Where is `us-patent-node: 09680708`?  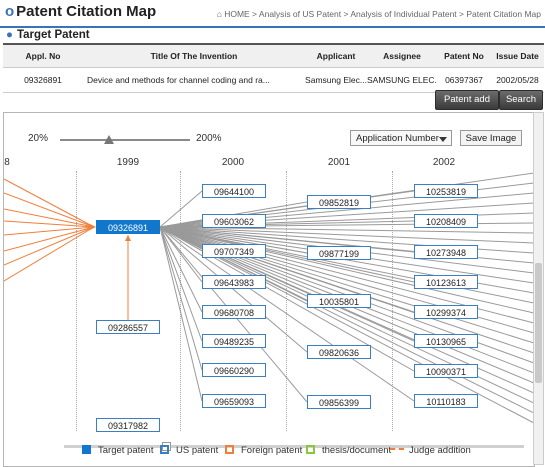 us-patent-node: 09680708 is located at coordinates (234, 312).